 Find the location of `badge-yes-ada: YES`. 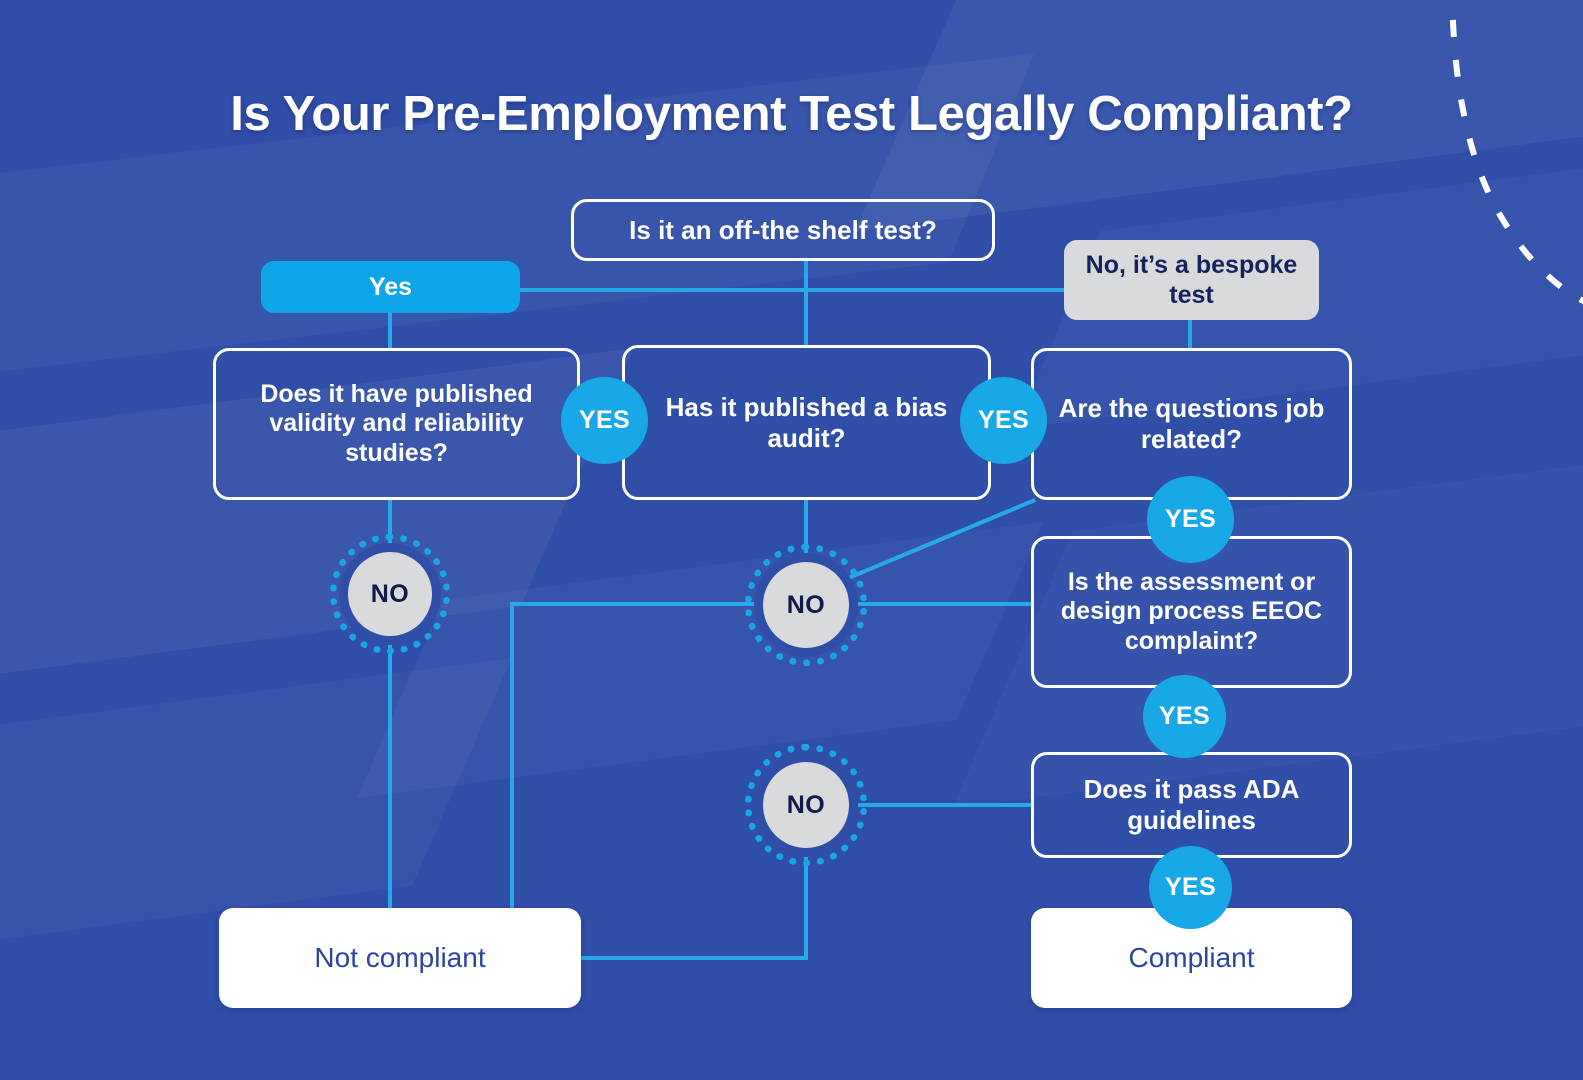

badge-yes-ada: YES is located at coordinates (1190, 887).